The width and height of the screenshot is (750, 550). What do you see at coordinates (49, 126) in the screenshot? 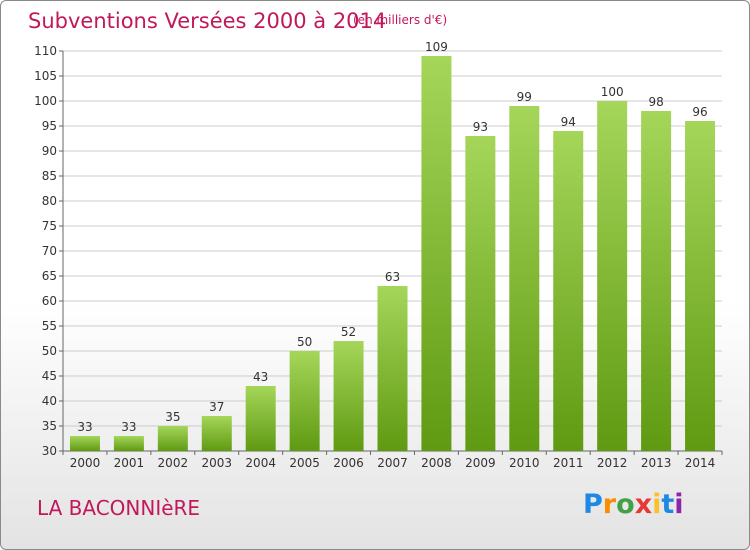
I see `y-tick-label: 95` at bounding box center [49, 126].